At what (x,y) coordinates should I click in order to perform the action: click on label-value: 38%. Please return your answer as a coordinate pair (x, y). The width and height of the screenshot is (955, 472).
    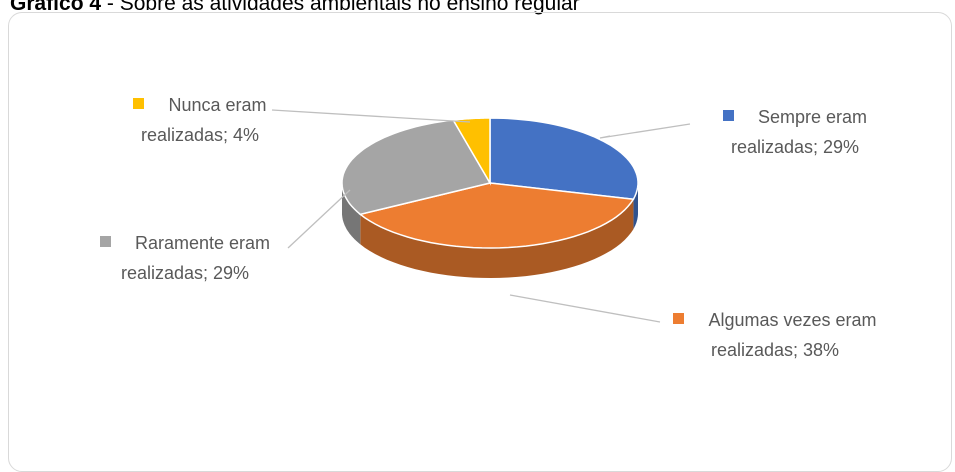
    Looking at the image, I should click on (821, 350).